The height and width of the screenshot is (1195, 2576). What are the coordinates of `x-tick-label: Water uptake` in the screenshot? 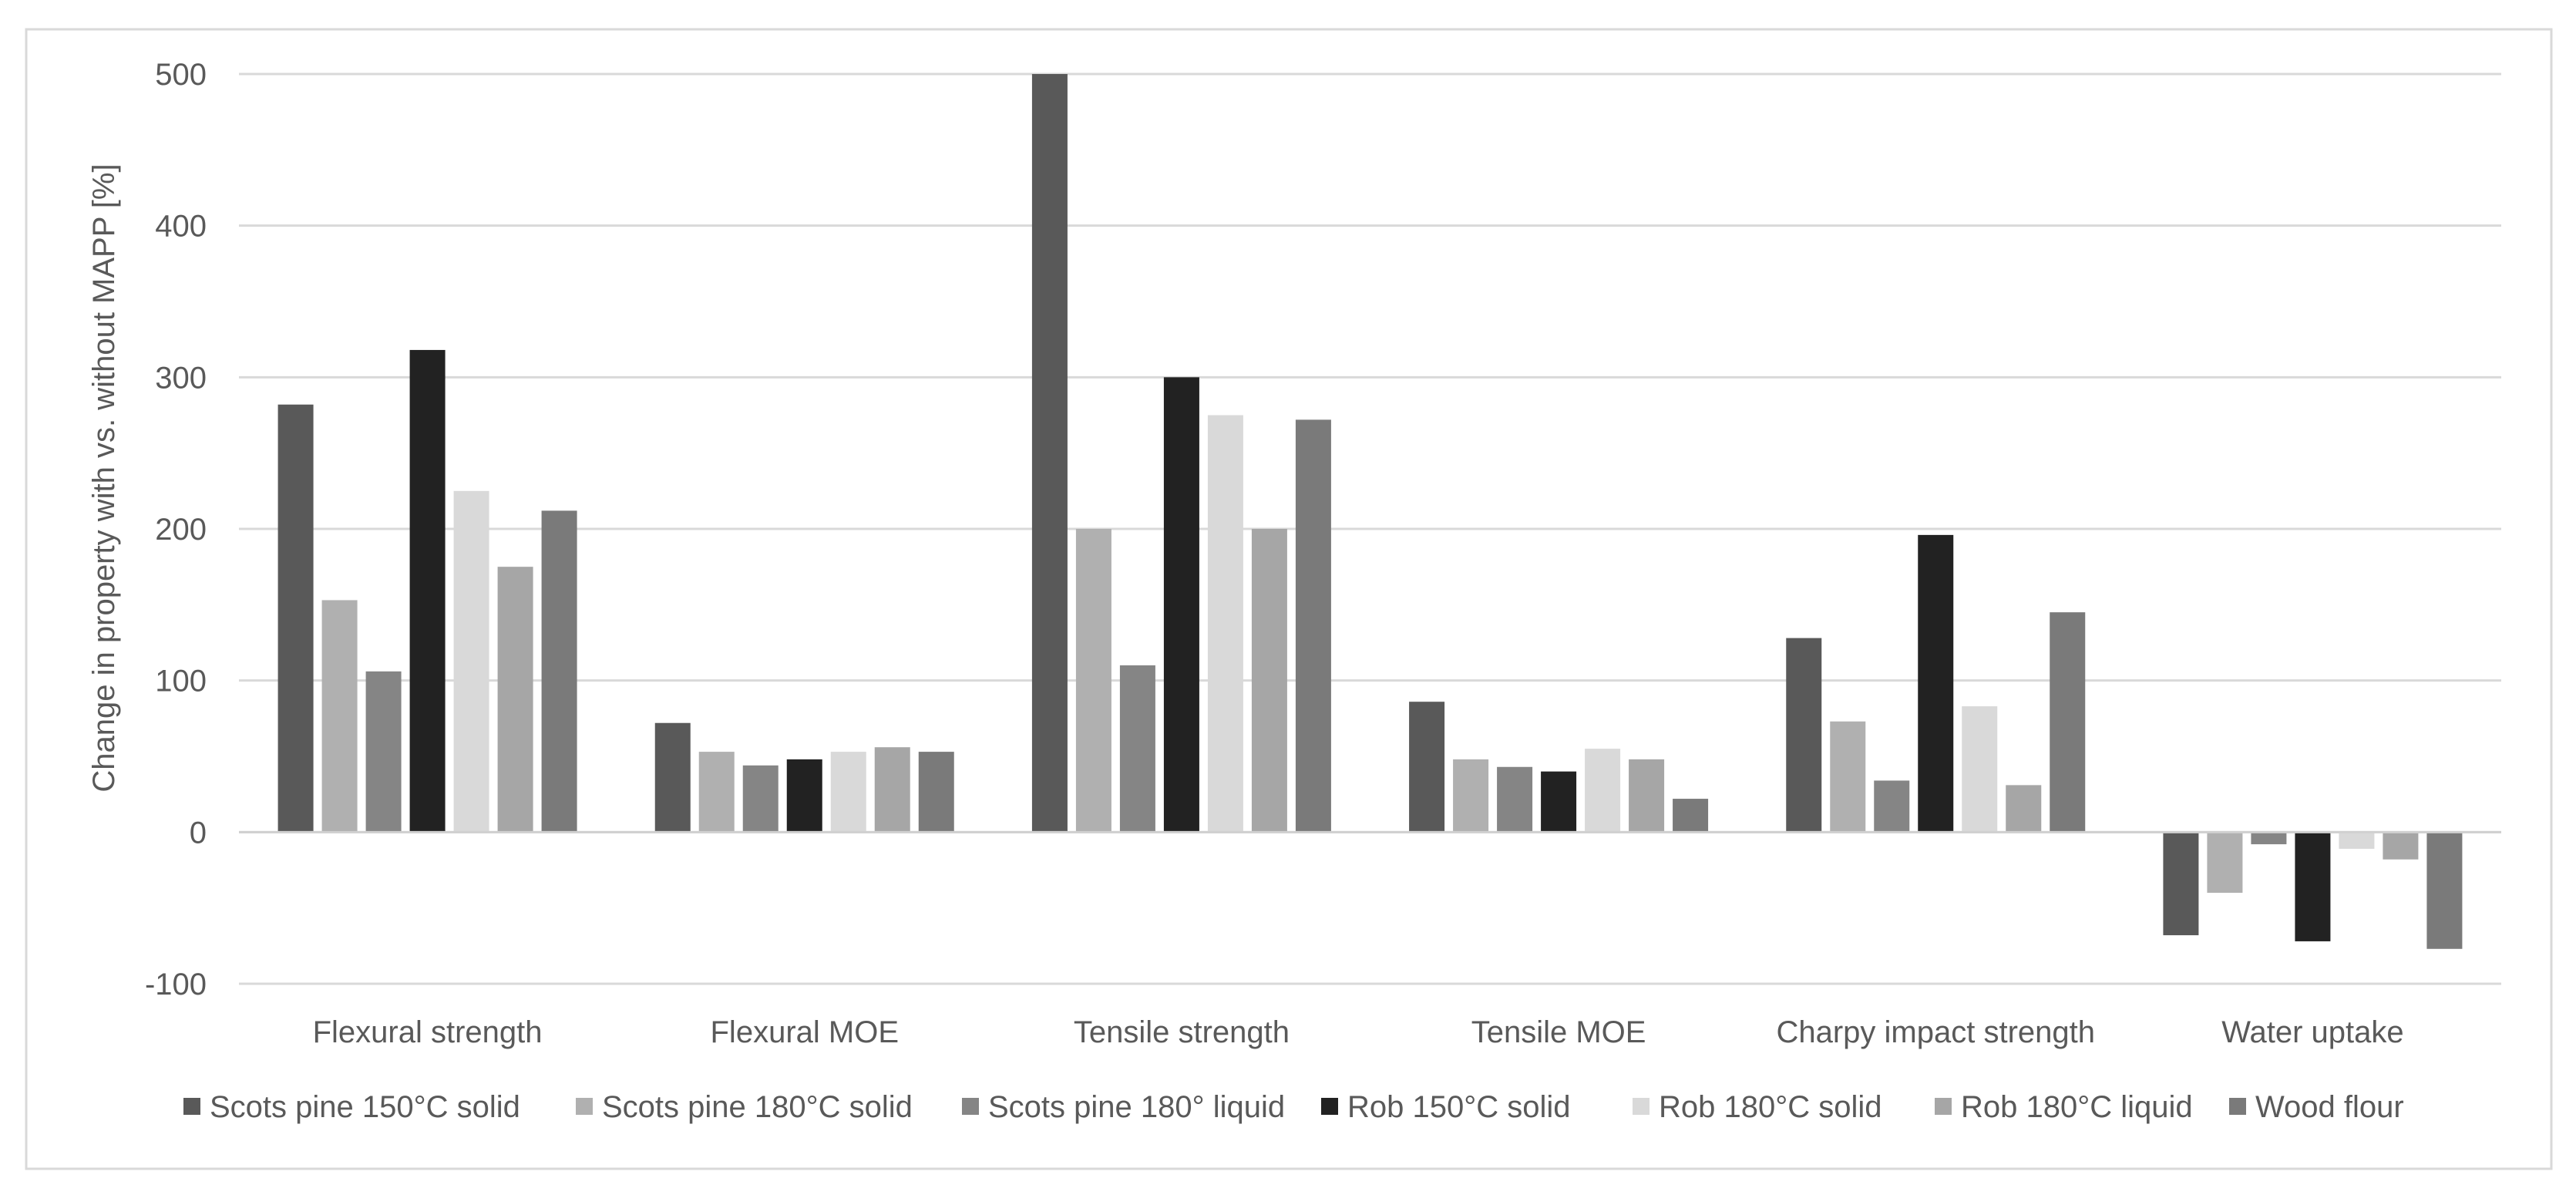 It's located at (2312, 1032).